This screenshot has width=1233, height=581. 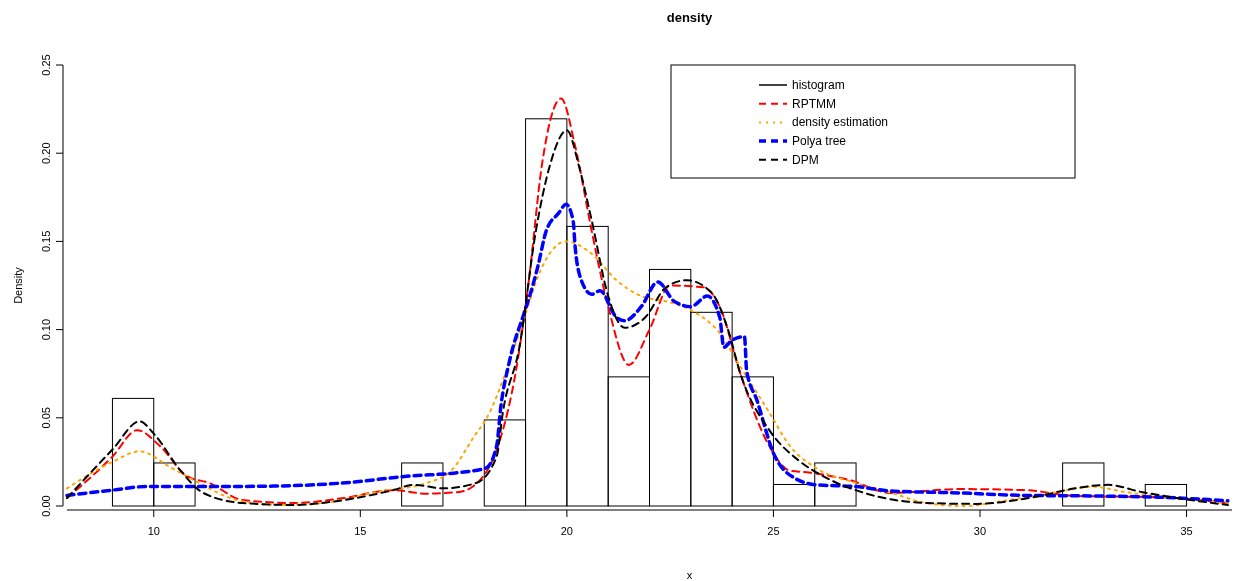 I want to click on x-tick-label: 30, so click(x=980, y=531).